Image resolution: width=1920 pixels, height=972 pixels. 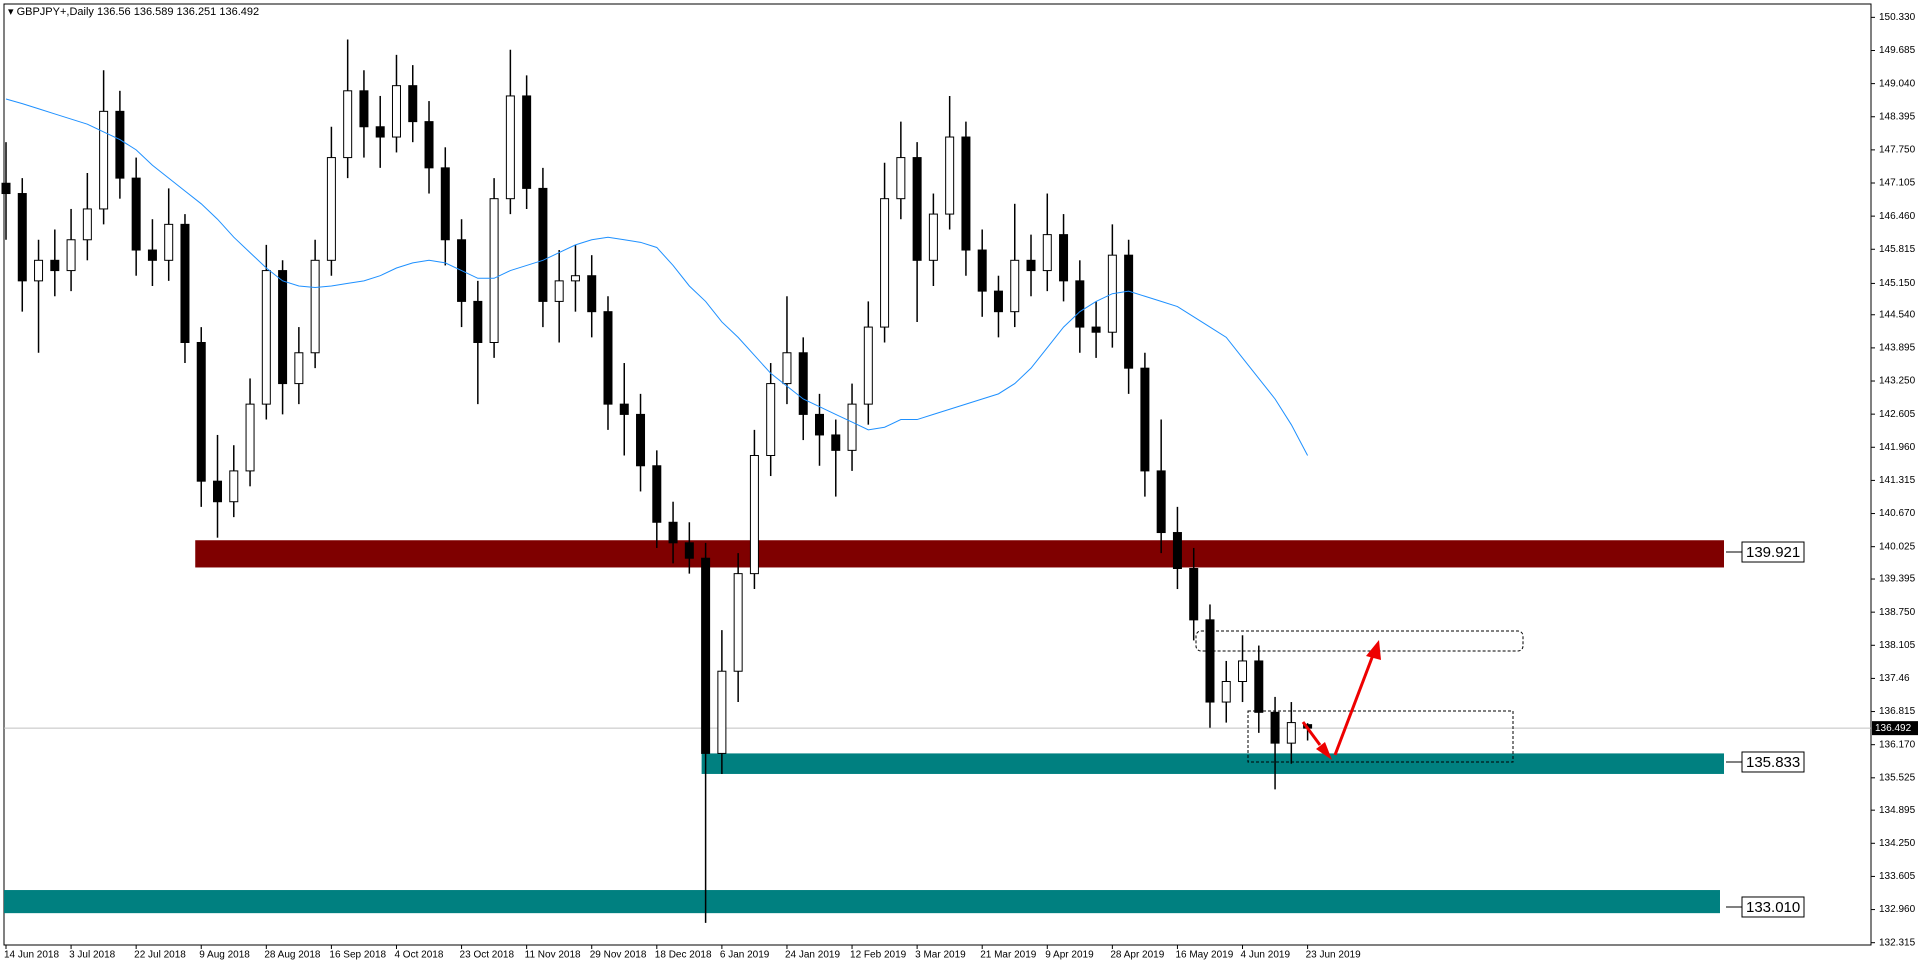 What do you see at coordinates (1359, 641) in the screenshot?
I see `target-box` at bounding box center [1359, 641].